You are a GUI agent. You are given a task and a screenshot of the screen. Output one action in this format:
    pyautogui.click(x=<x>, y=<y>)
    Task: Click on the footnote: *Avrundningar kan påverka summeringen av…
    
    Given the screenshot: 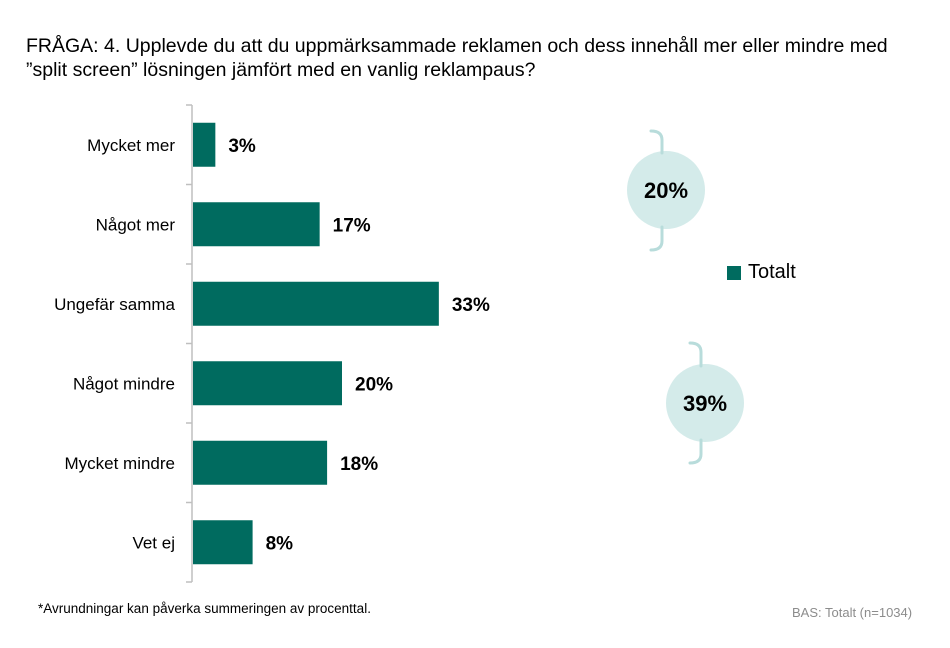 What is the action you would take?
    pyautogui.click(x=204, y=608)
    